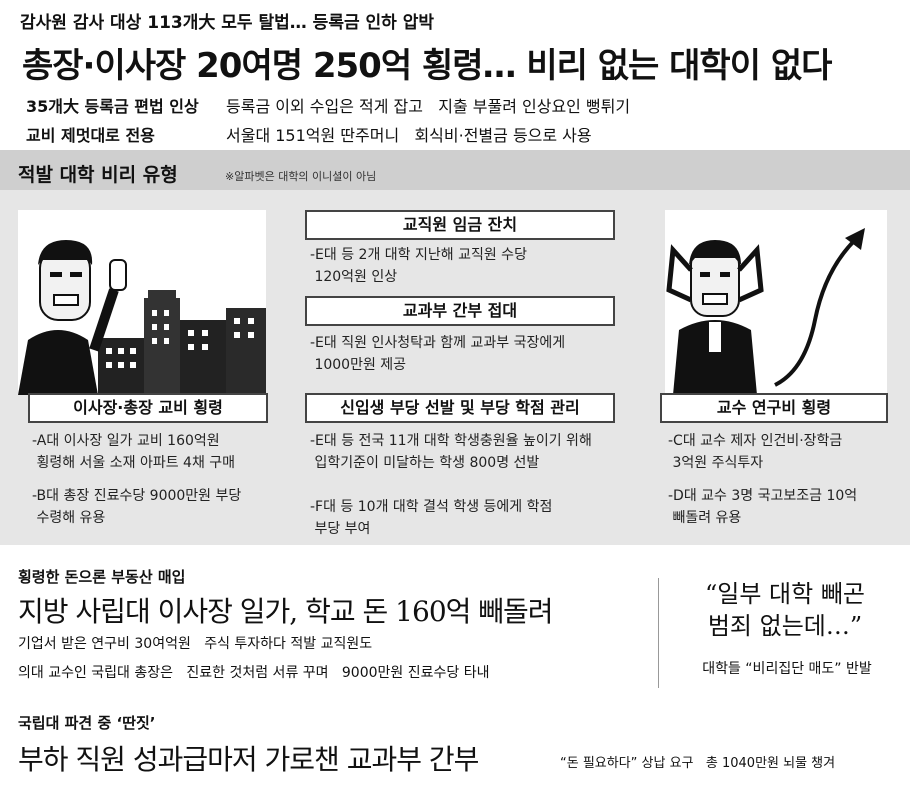 Image resolution: width=910 pixels, height=800 pixels. I want to click on section1-headline: 지방 사립대 이사장 일가, 학교 돈 160억 빼돌려, so click(286, 611).